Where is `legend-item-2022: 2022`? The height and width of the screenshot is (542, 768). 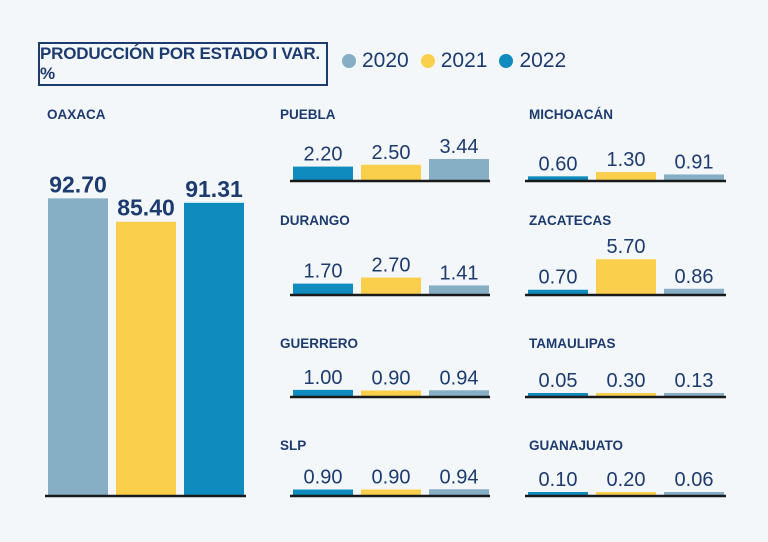
legend-item-2022: 2022 is located at coordinates (532, 61).